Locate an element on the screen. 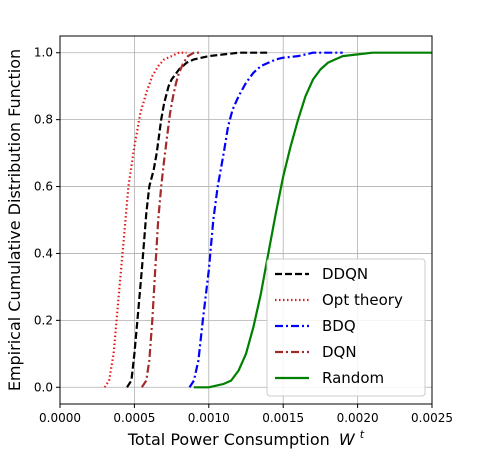 The height and width of the screenshot is (461, 479). legend-box is located at coordinates (346, 327).